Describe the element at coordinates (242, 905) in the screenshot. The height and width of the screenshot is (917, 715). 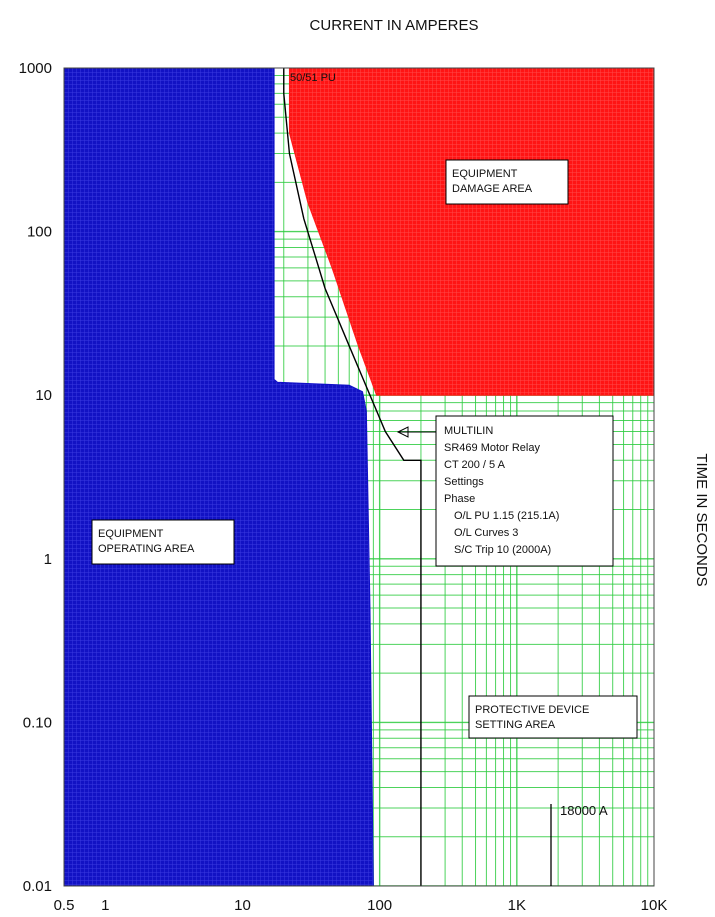
I see `x-tick-label: 10` at that location.